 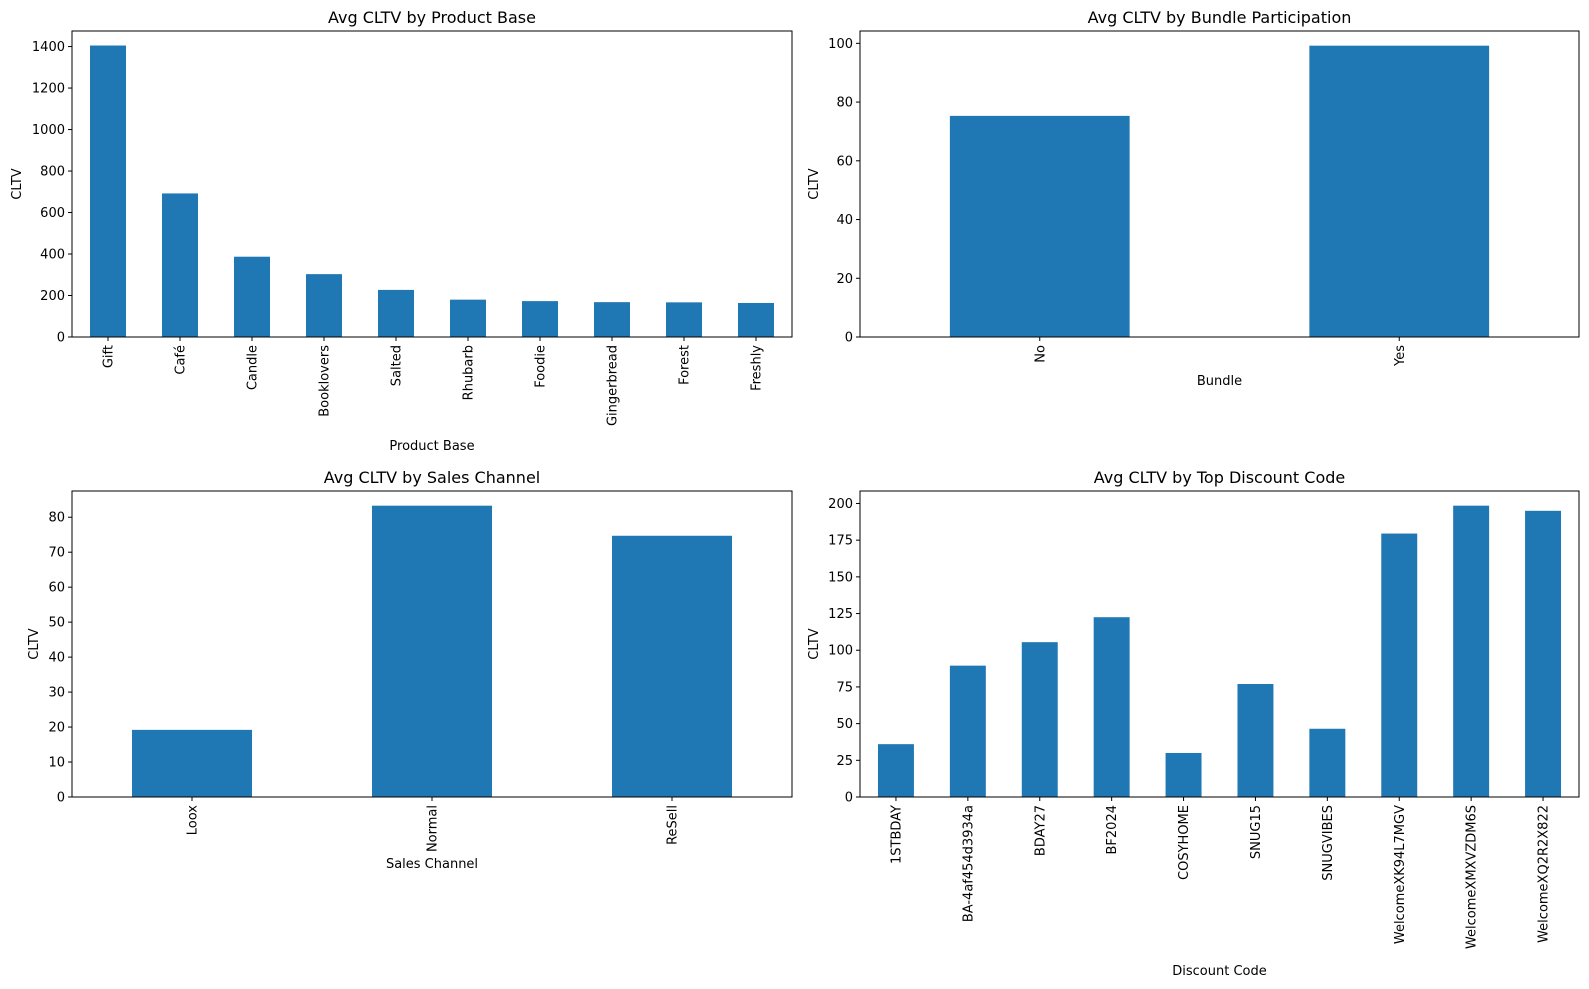 I want to click on bar-bf2024, so click(x=1111, y=707).